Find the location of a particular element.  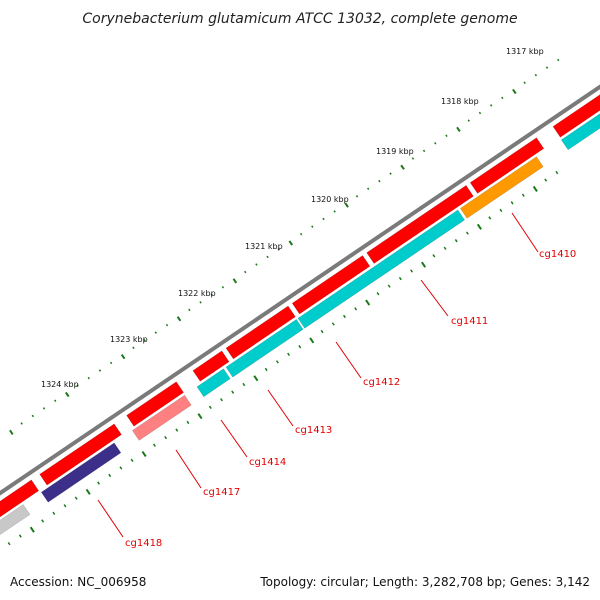

gene-label: cg1412 is located at coordinates (381, 382).